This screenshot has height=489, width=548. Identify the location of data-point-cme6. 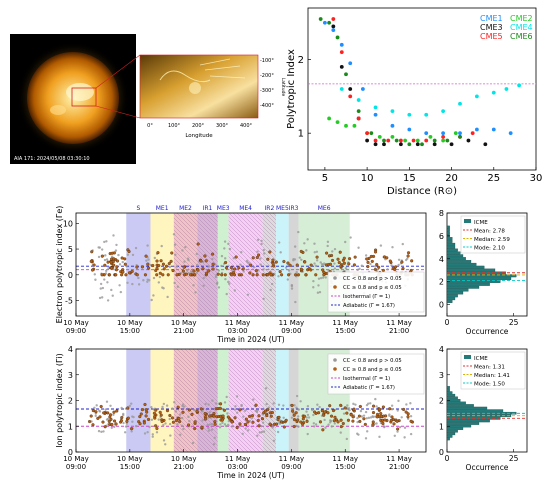
(434, 140).